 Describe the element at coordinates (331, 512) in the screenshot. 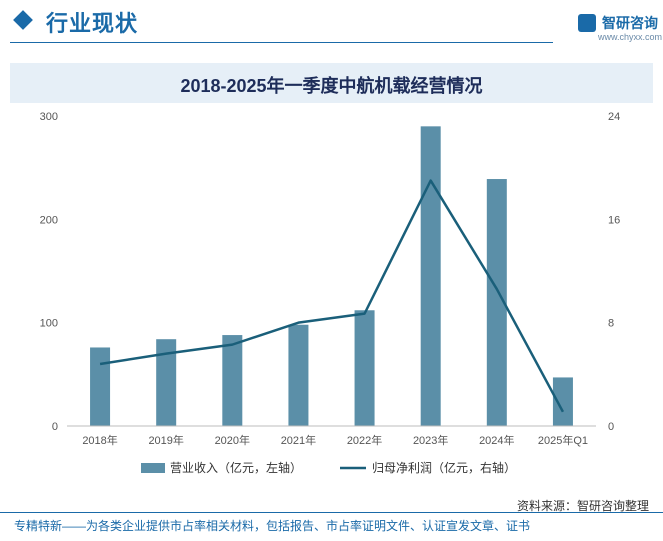

I see `footer-divider` at that location.